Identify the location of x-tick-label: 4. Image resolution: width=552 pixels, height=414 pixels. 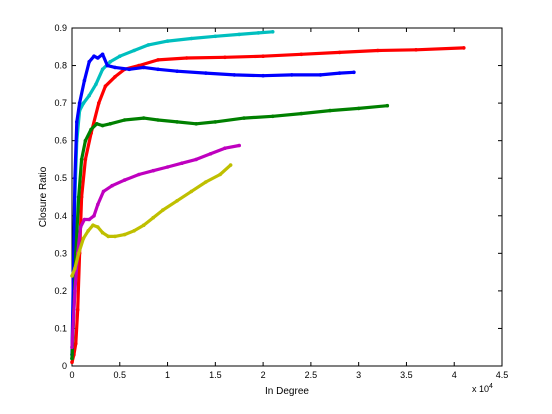
(454, 375).